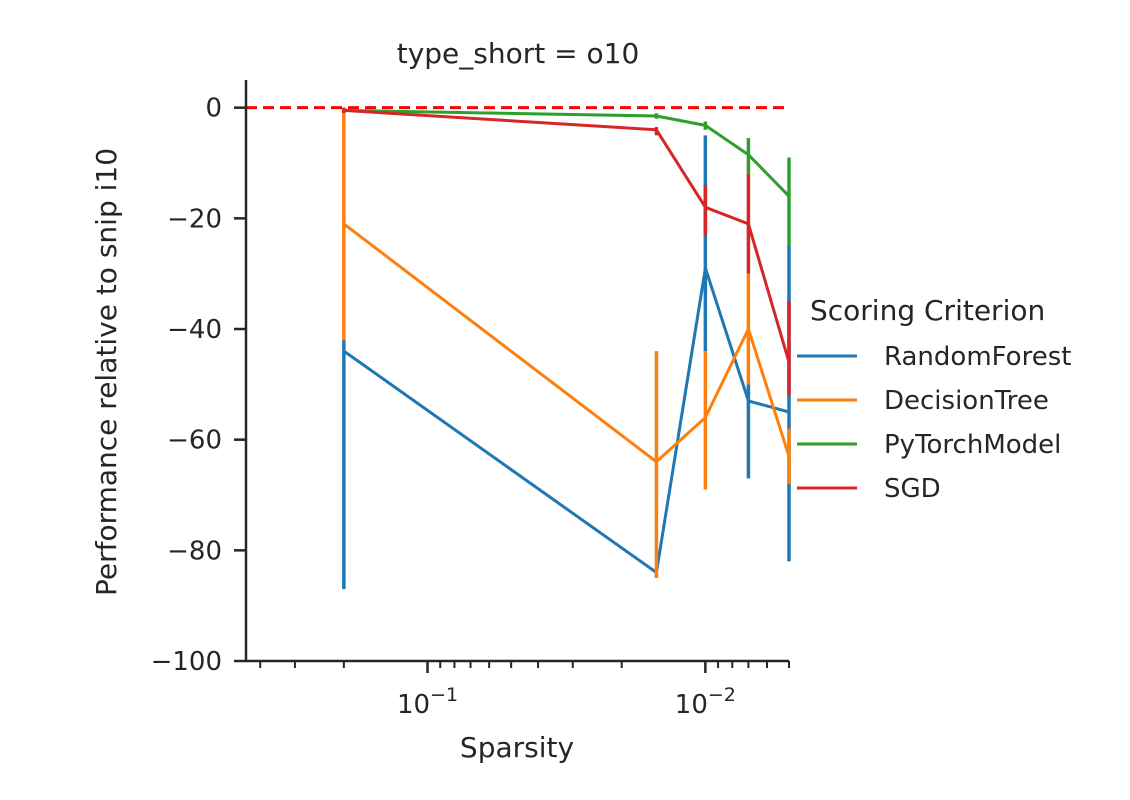 The width and height of the screenshot is (1130, 800). Describe the element at coordinates (977, 357) in the screenshot. I see `legend-label-randomforest: RandomForest` at that location.